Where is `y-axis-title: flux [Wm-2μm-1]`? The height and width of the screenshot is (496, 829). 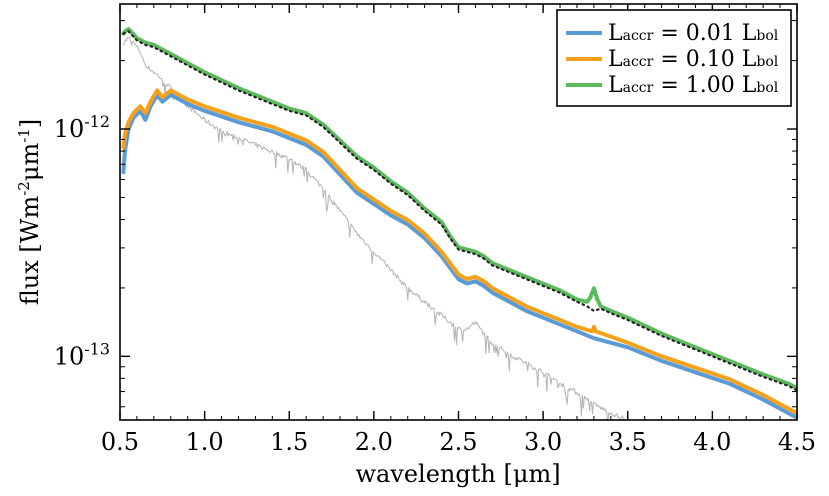 y-axis-title: flux [Wm-2μm-1] is located at coordinates (29, 212).